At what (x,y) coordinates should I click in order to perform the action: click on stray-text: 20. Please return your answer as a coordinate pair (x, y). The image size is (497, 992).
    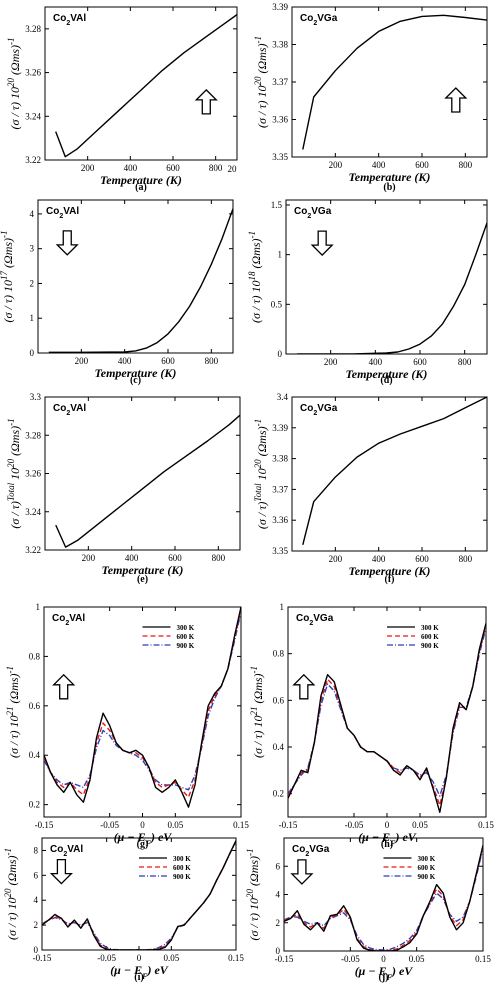
    Looking at the image, I should click on (233, 169).